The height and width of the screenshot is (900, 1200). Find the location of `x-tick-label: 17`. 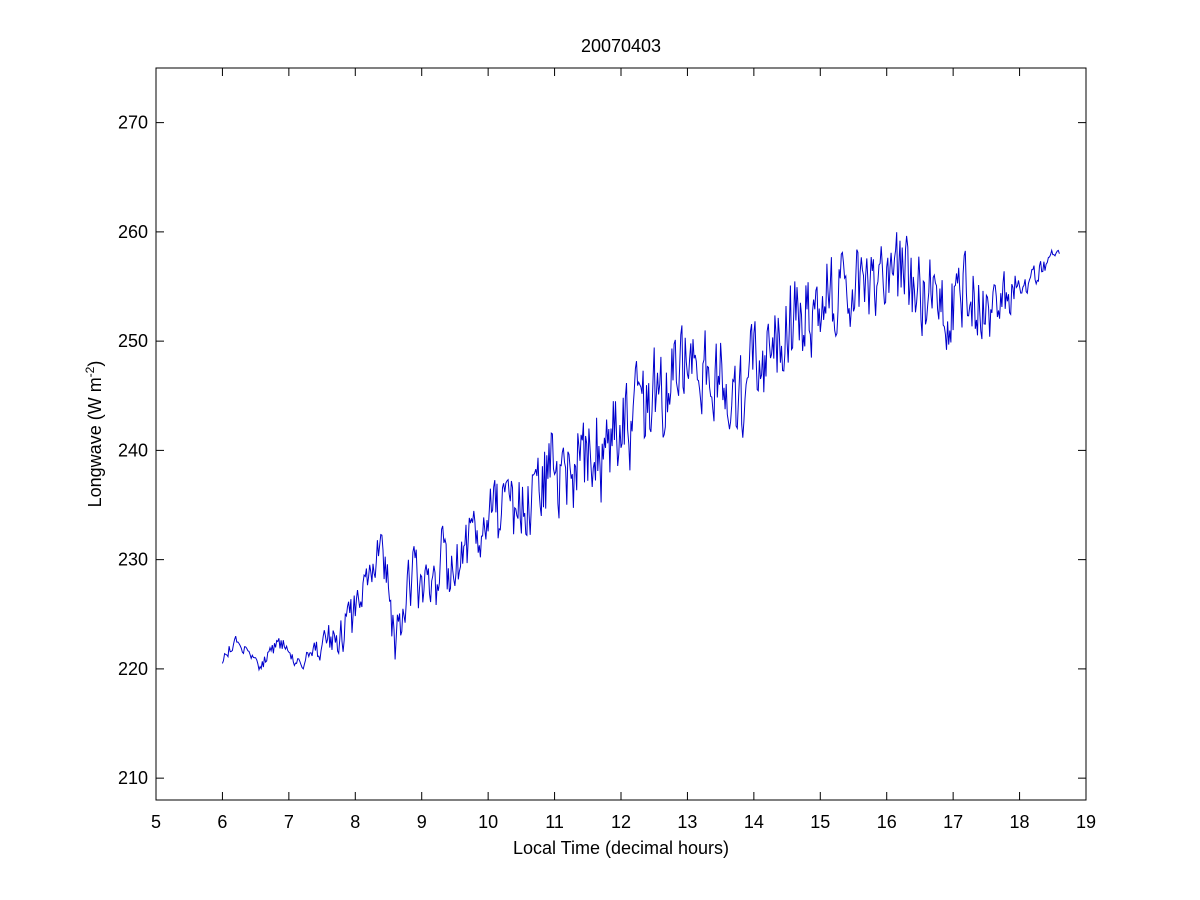

x-tick-label: 17 is located at coordinates (953, 822).